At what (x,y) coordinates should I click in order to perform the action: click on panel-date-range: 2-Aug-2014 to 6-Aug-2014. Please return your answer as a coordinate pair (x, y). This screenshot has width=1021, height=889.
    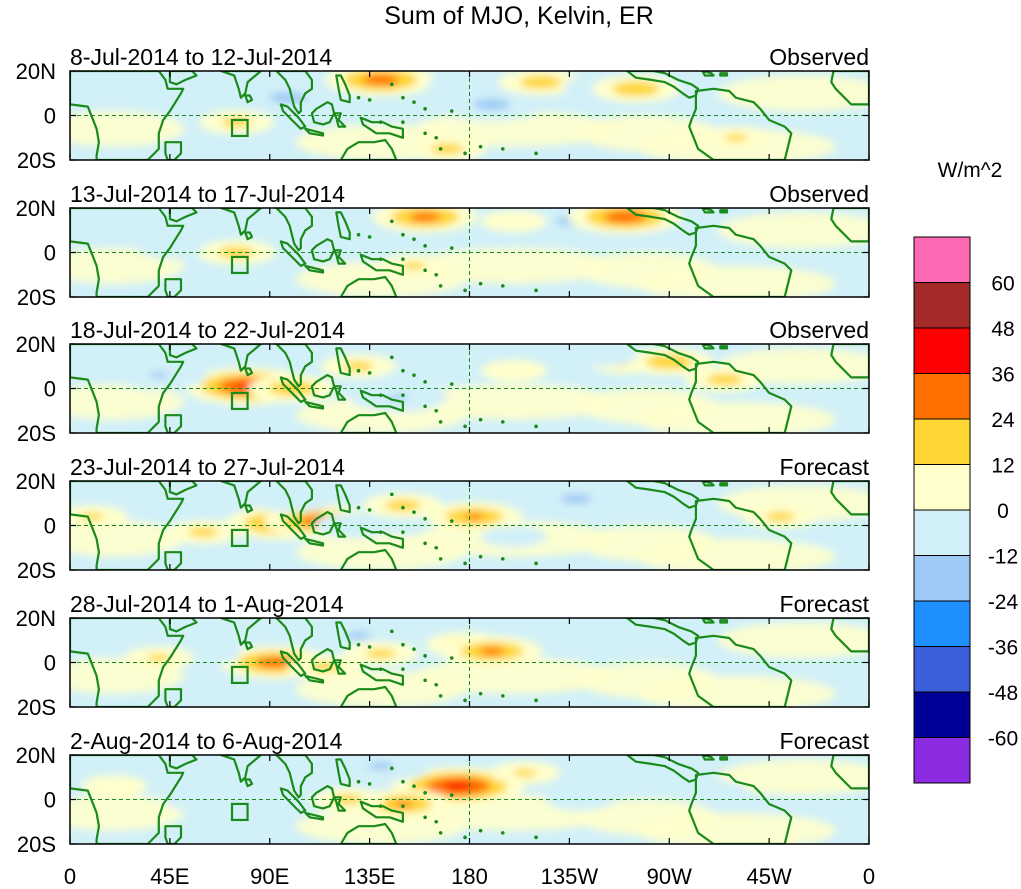
    Looking at the image, I should click on (206, 741).